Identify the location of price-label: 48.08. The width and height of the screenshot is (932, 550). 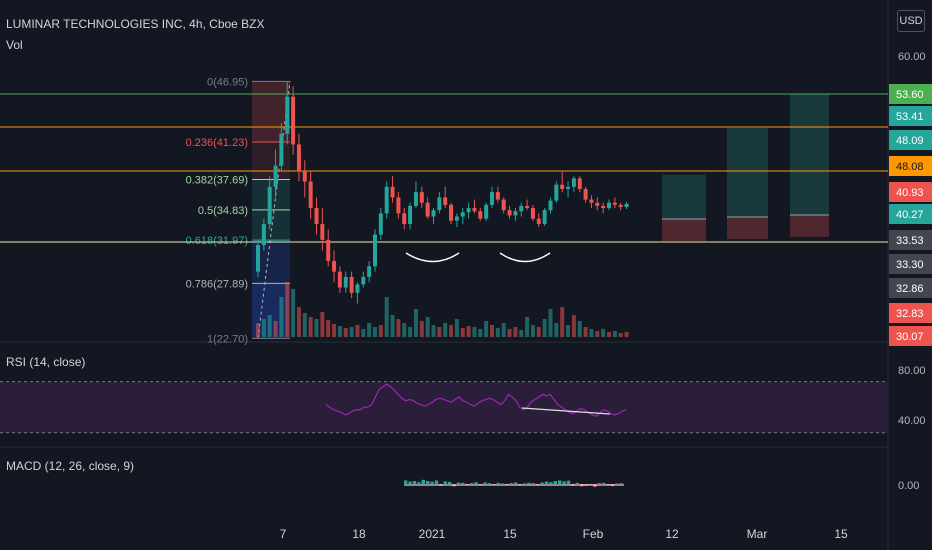
(910, 167).